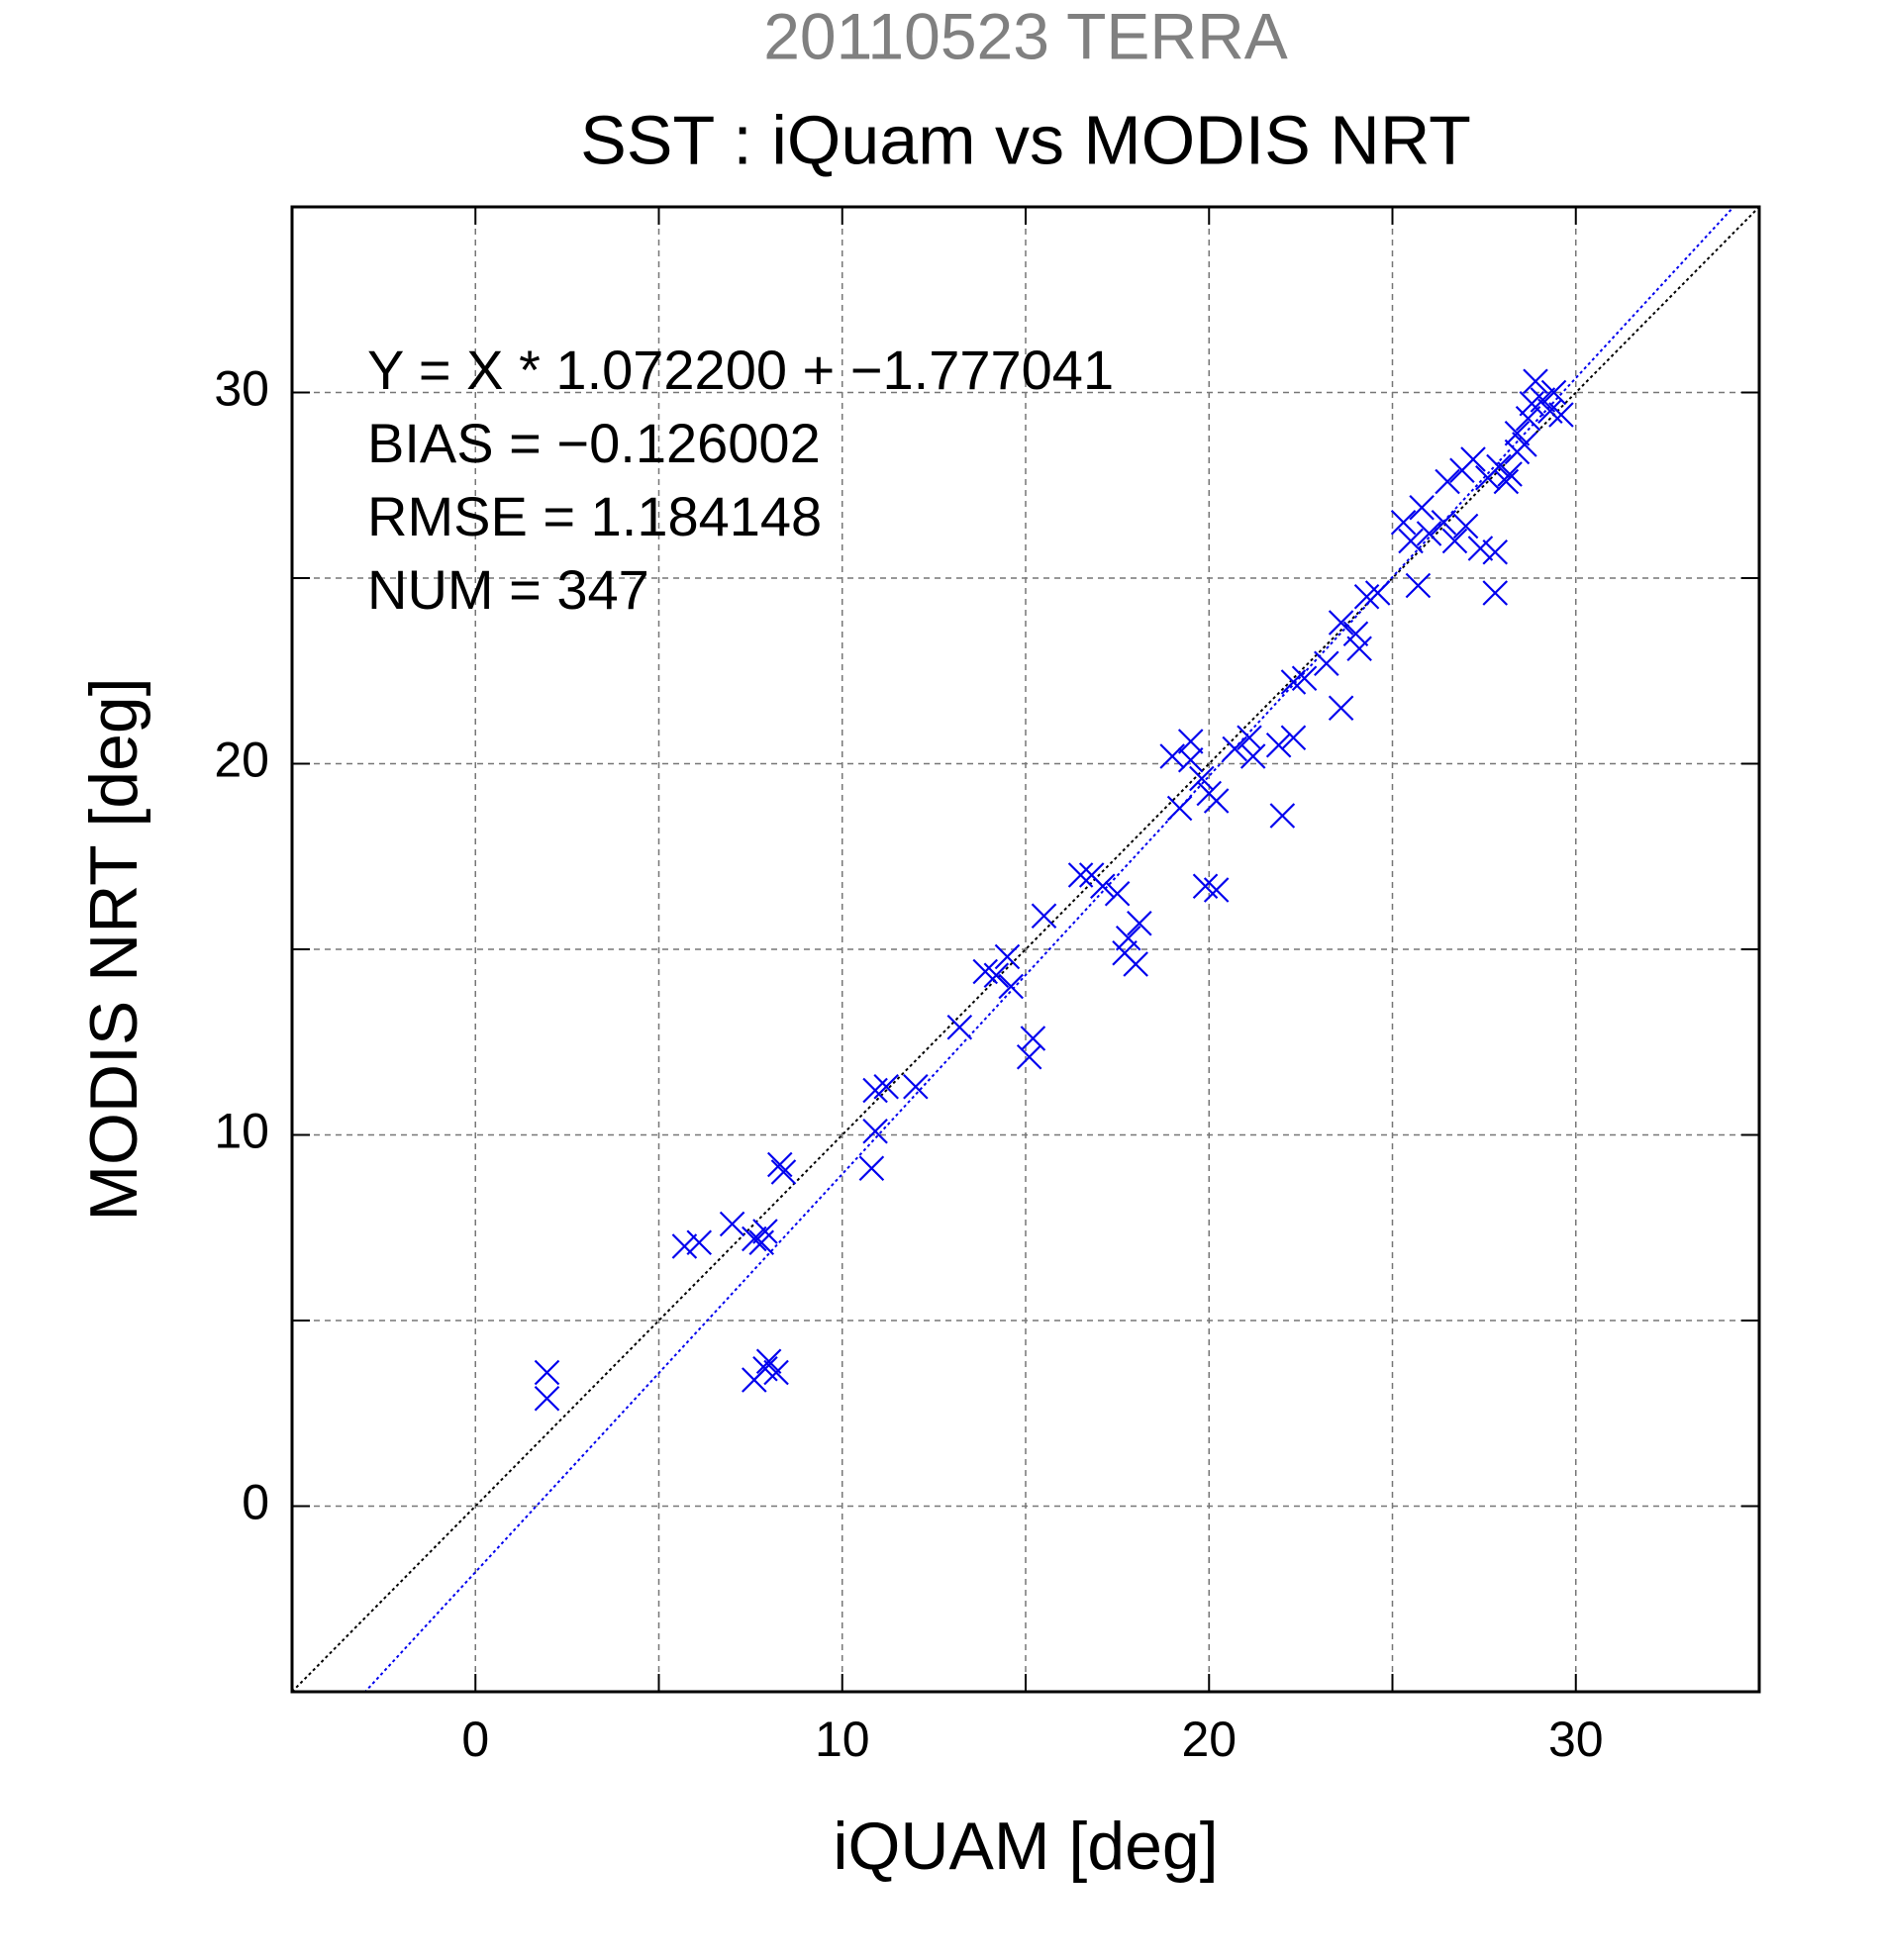  Describe the element at coordinates (242, 389) in the screenshot. I see `y-tick-label: 30` at that location.